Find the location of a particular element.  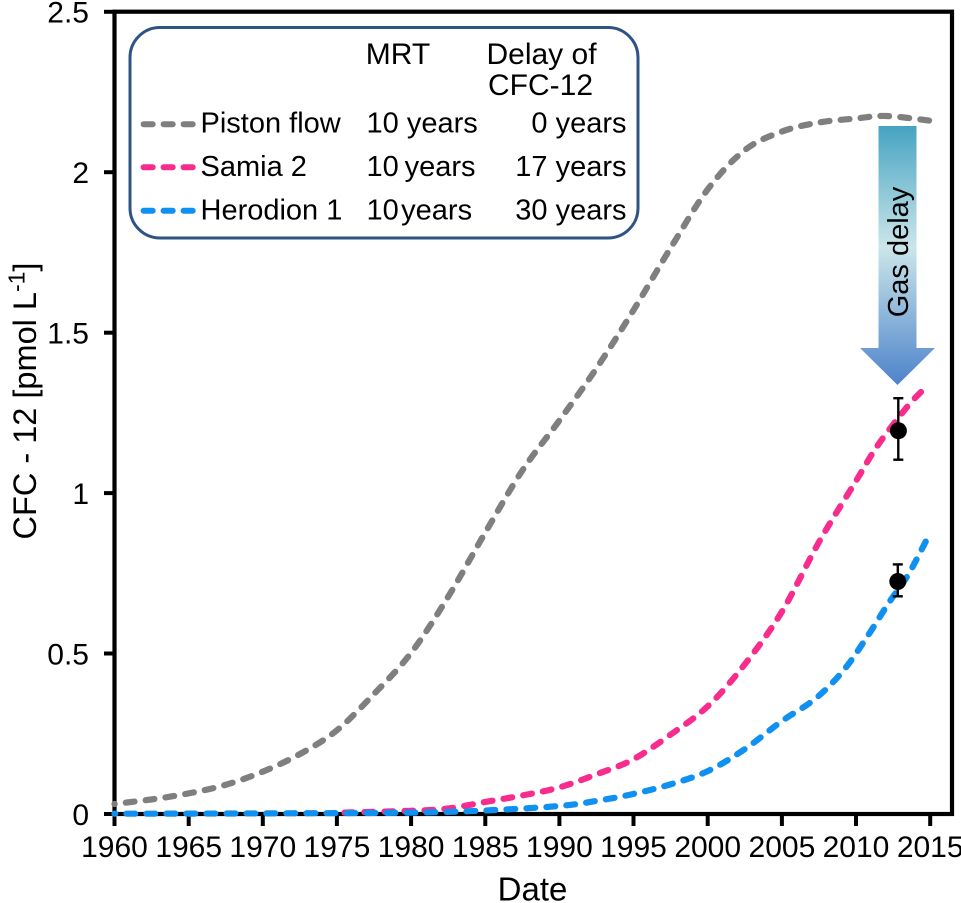

svg-text: 1.5 is located at coordinates (68, 334).